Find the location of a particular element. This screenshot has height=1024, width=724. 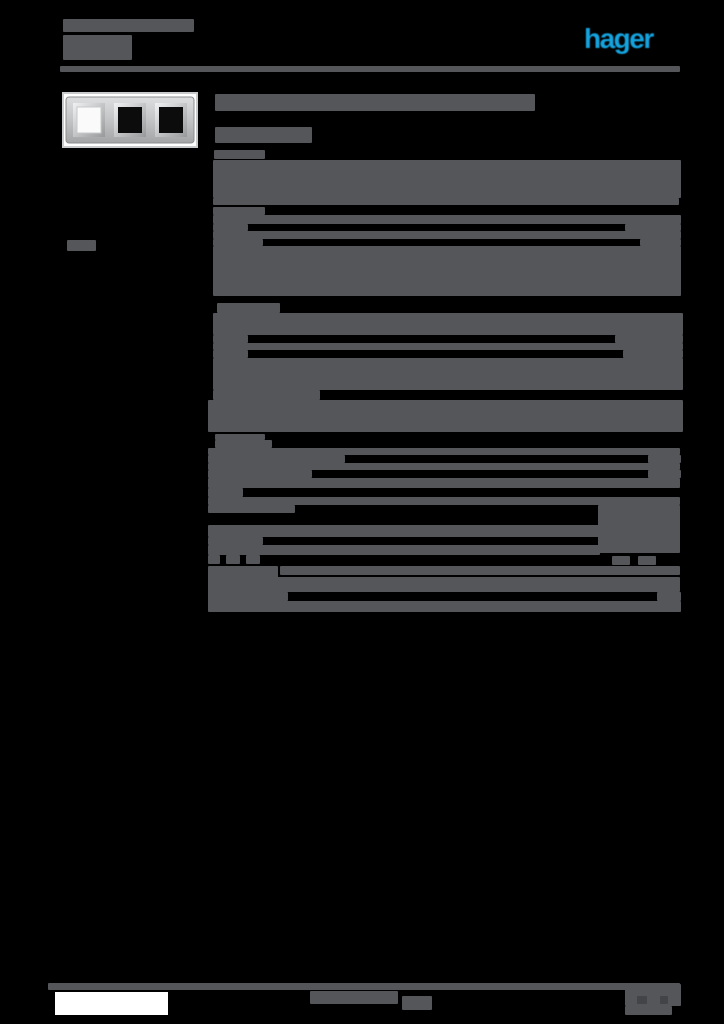

redacted-header-rule is located at coordinates (370, 69).